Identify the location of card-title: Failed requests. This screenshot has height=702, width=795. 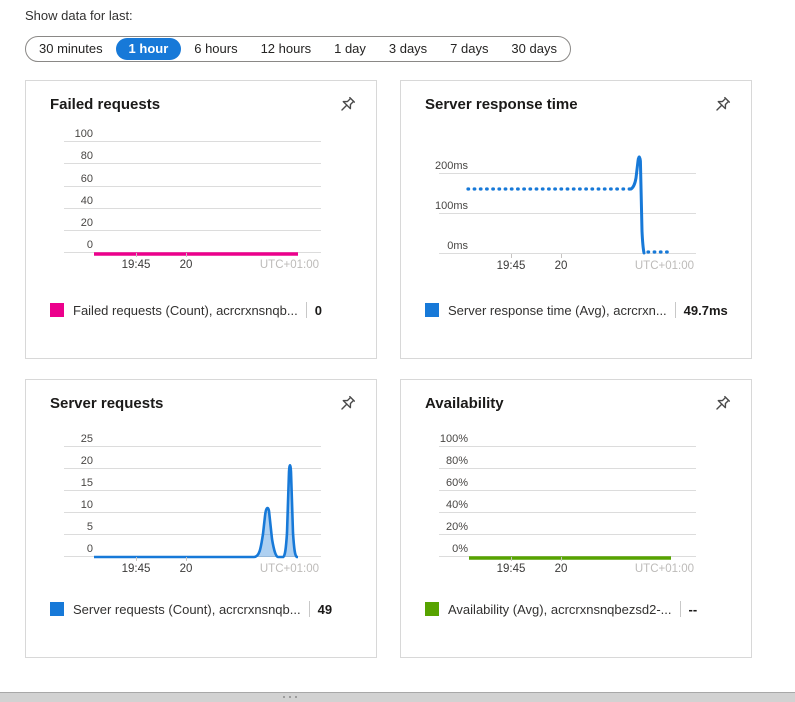
(105, 104).